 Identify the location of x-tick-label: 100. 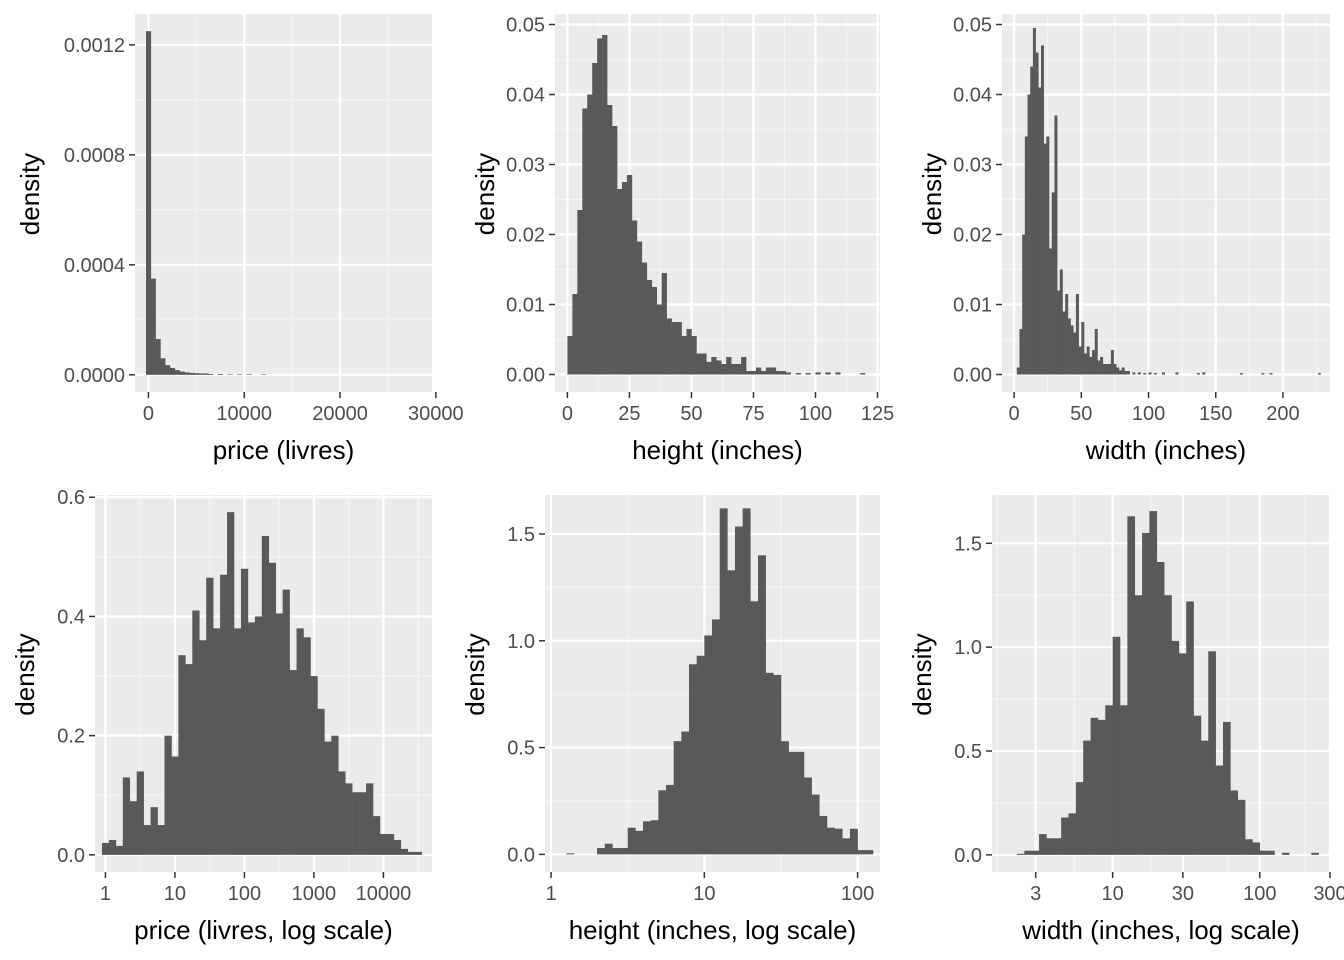
(1148, 414).